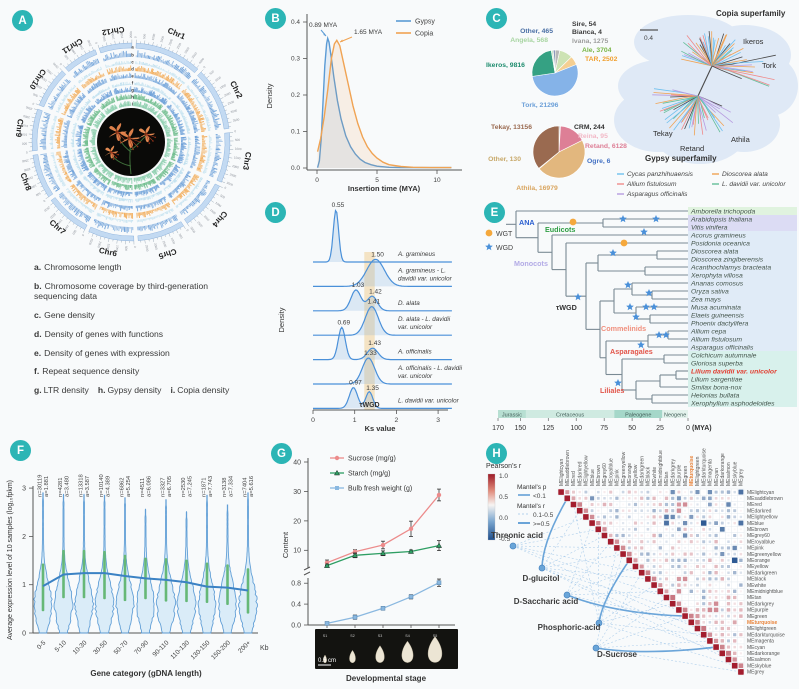 This screenshot has height=689, width=799. I want to click on tick-label: 500, so click(212, 72).